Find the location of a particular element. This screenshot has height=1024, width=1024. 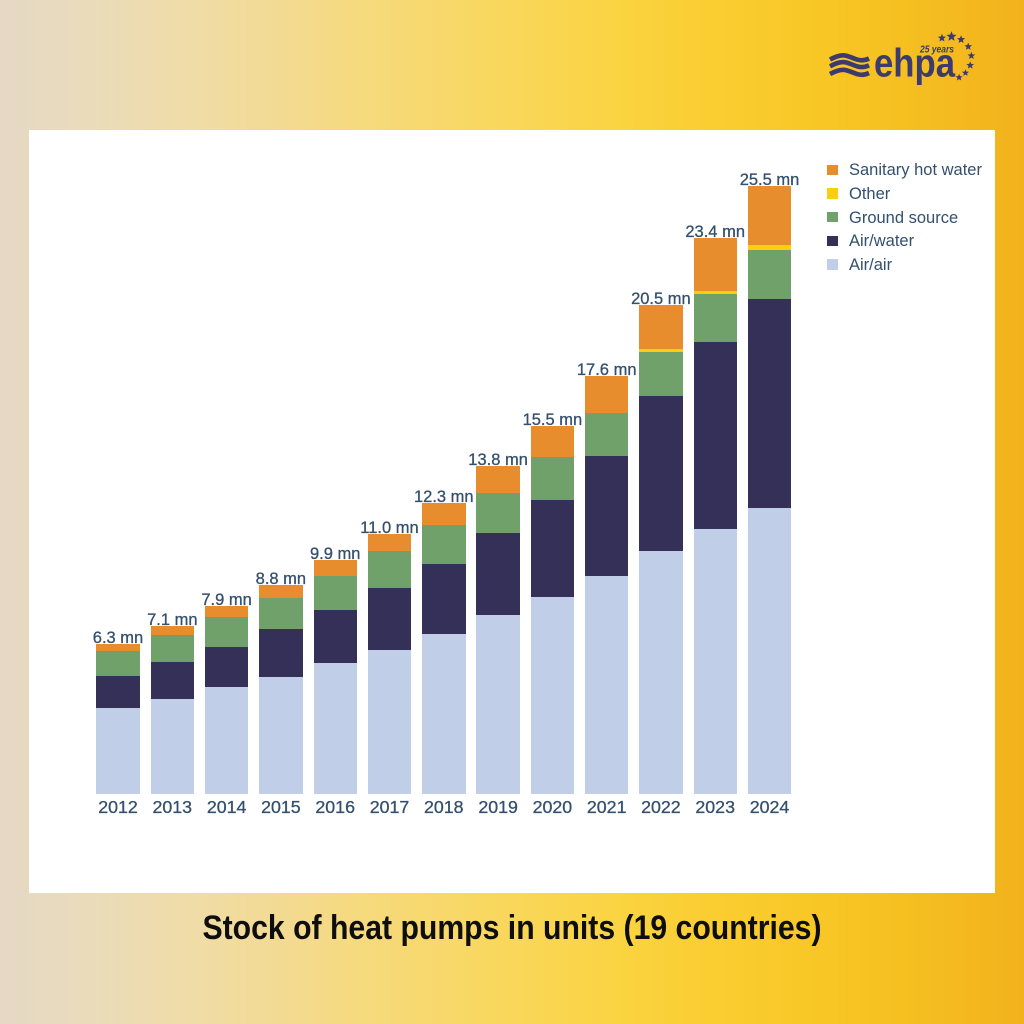

svg-text: ehpa is located at coordinates (915, 64).